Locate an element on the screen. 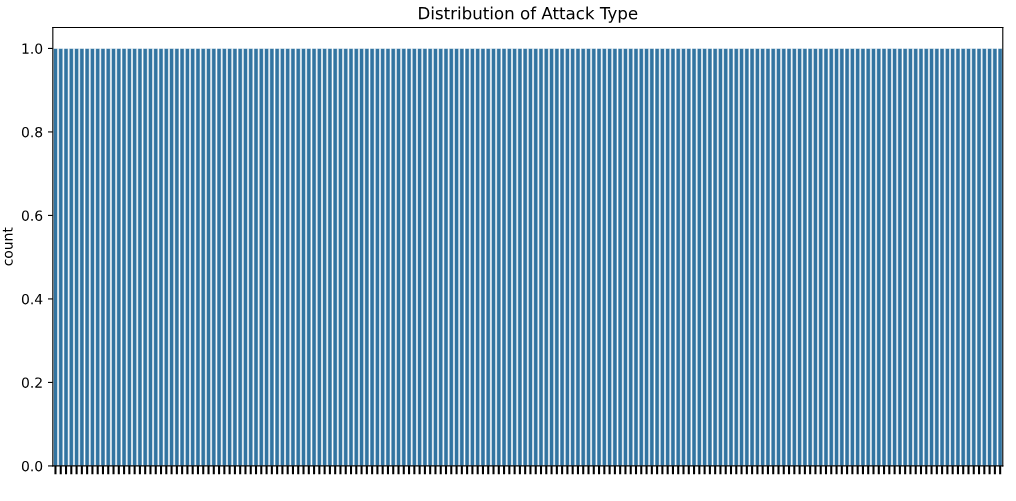 The height and width of the screenshot is (501, 1016). y-tick-label: 0.2 is located at coordinates (31, 382).